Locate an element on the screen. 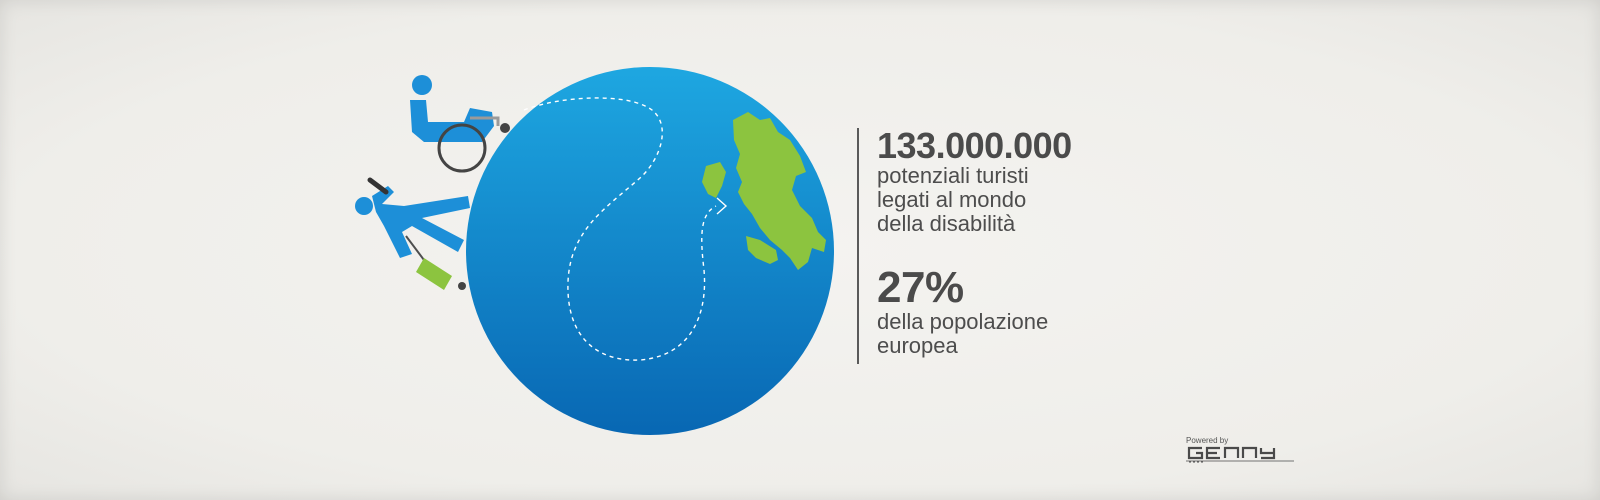  percent-stat: 27% della popolazione europea is located at coordinates (997, 312).